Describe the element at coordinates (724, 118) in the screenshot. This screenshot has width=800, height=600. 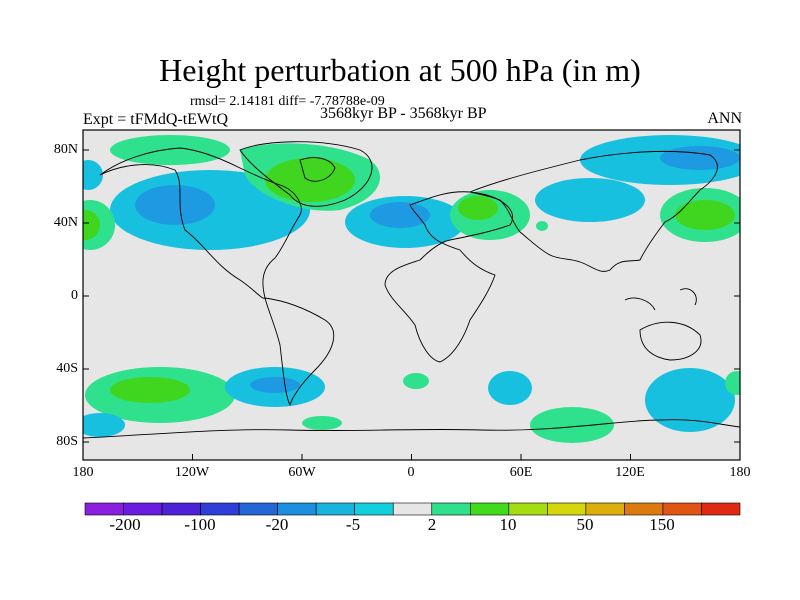
I see `season-label: ANN` at that location.